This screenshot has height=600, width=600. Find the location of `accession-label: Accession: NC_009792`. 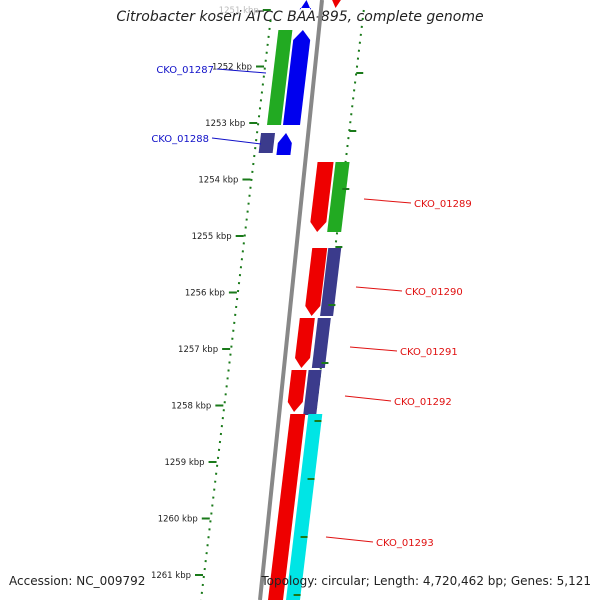

accession-label: Accession: NC_009792 is located at coordinates (77, 581).